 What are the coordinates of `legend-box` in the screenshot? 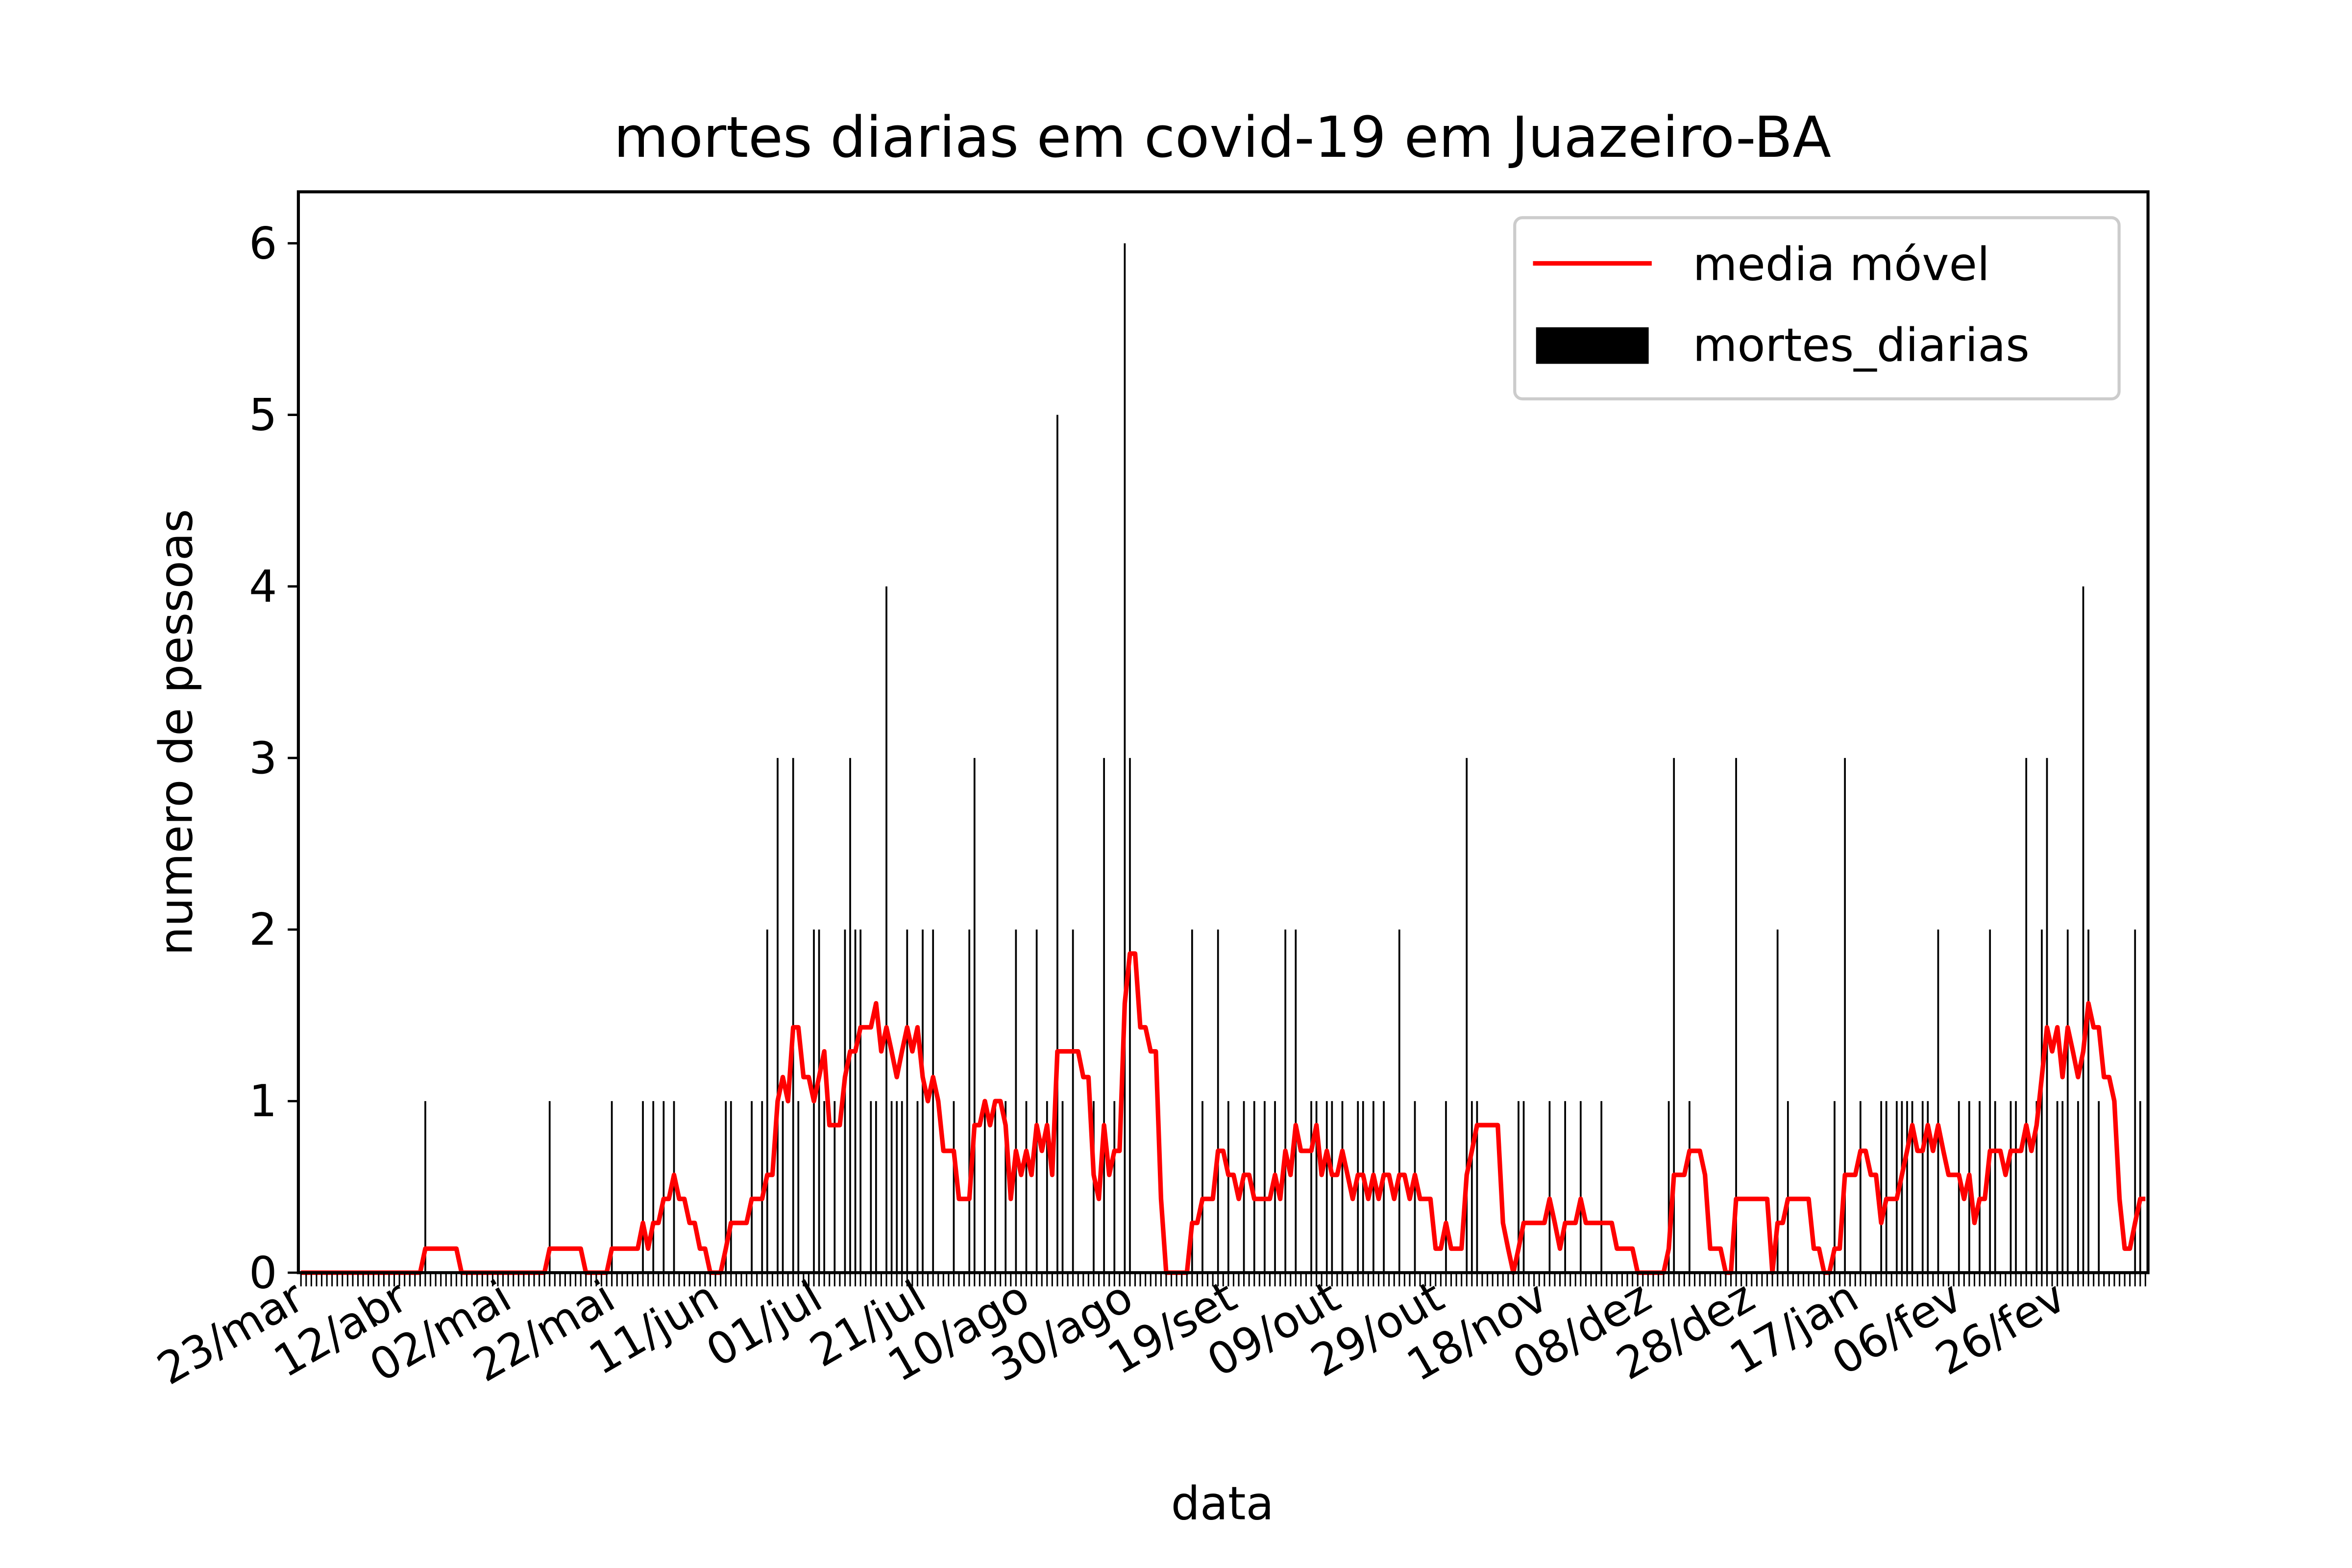 It's located at (1817, 308).